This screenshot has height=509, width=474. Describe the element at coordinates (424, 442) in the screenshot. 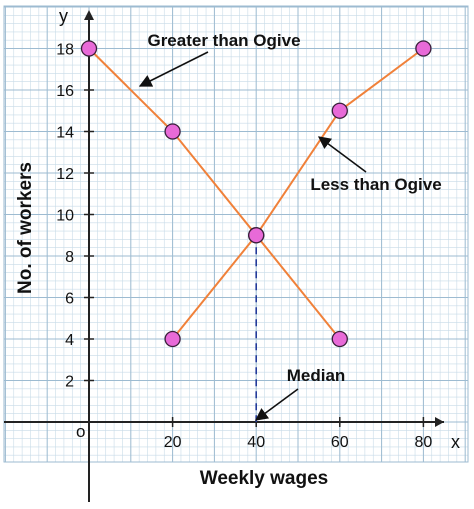

I see `x-tick-label: 80` at that location.